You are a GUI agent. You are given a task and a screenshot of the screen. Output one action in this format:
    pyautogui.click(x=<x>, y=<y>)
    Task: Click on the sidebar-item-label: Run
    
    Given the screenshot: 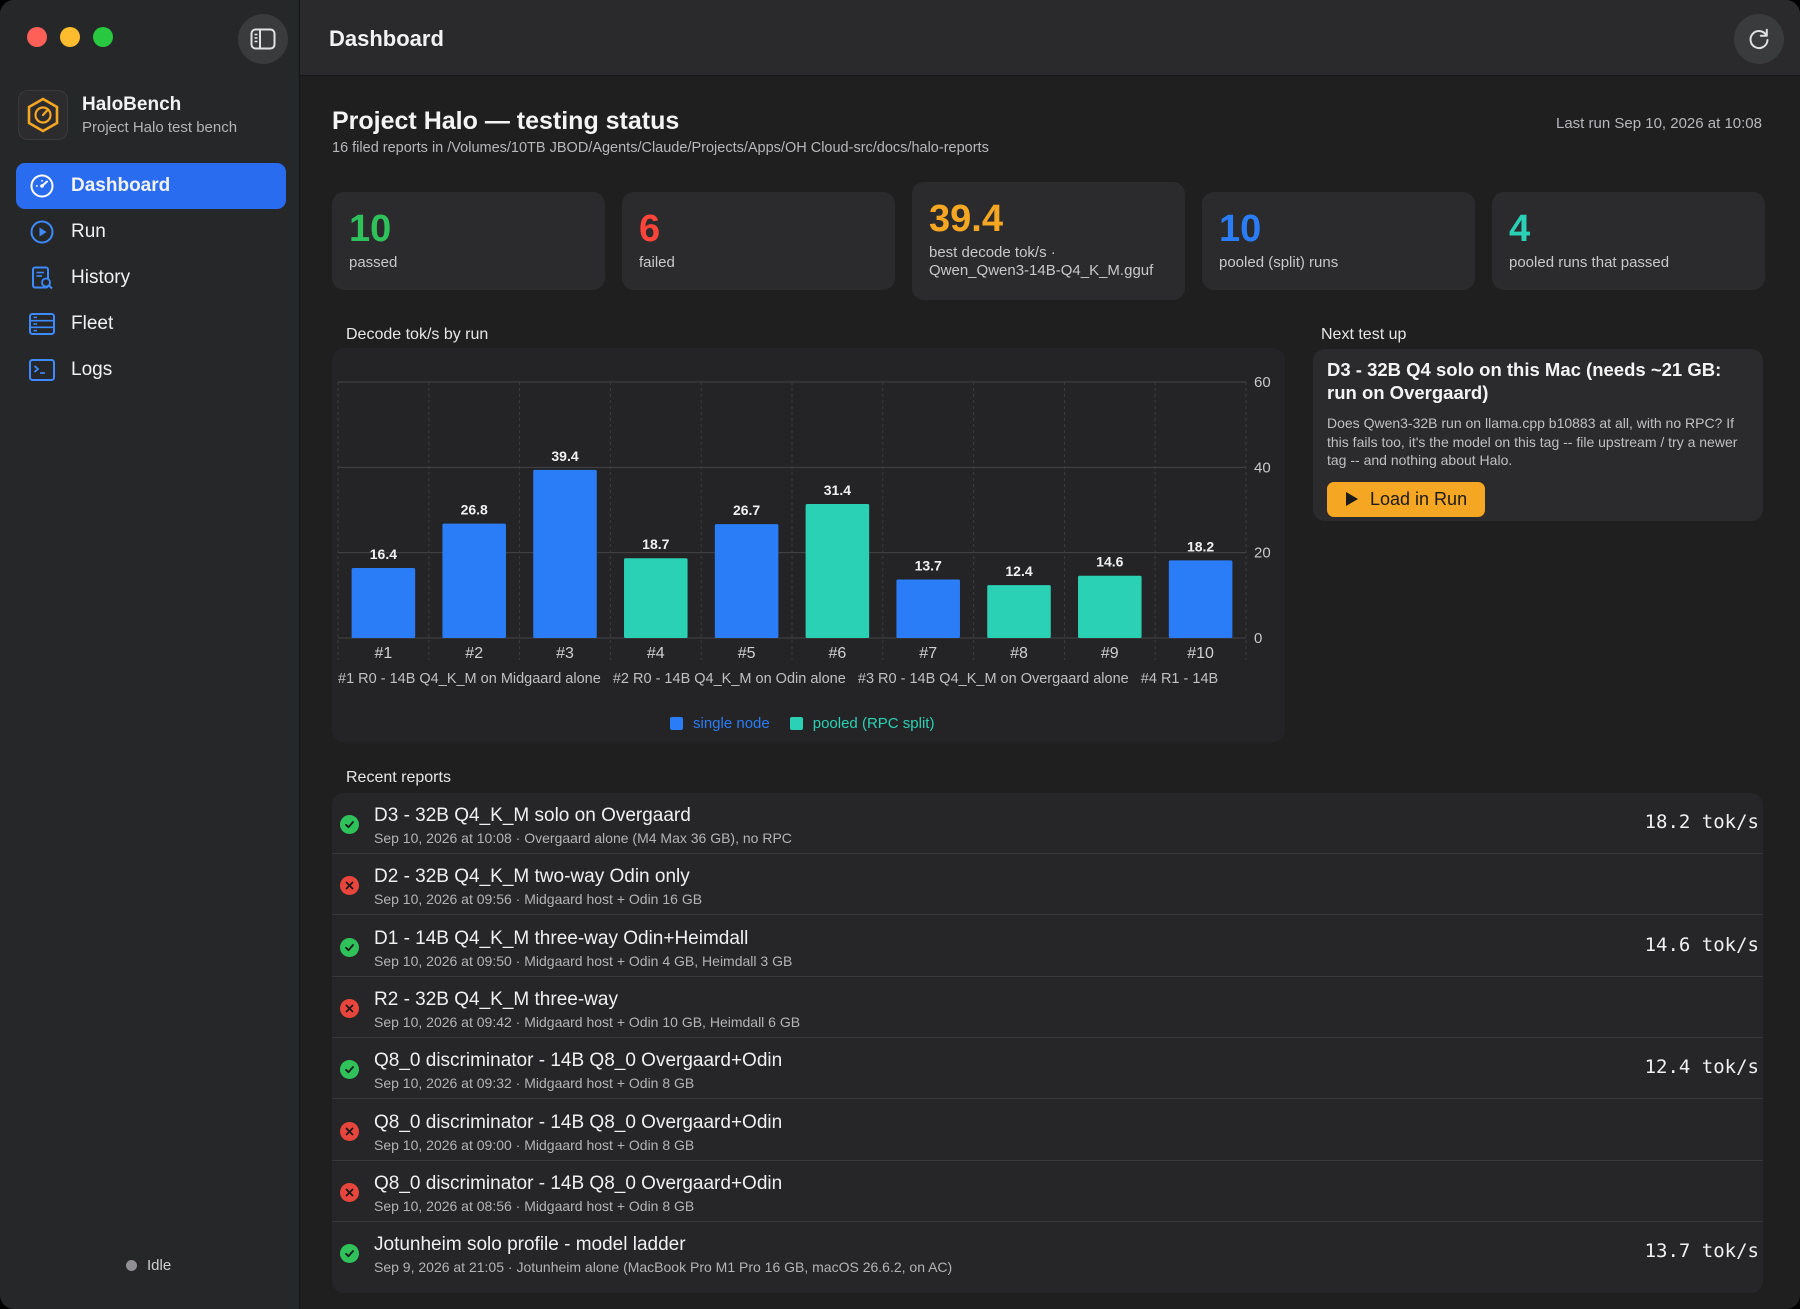 What is the action you would take?
    pyautogui.click(x=88, y=231)
    